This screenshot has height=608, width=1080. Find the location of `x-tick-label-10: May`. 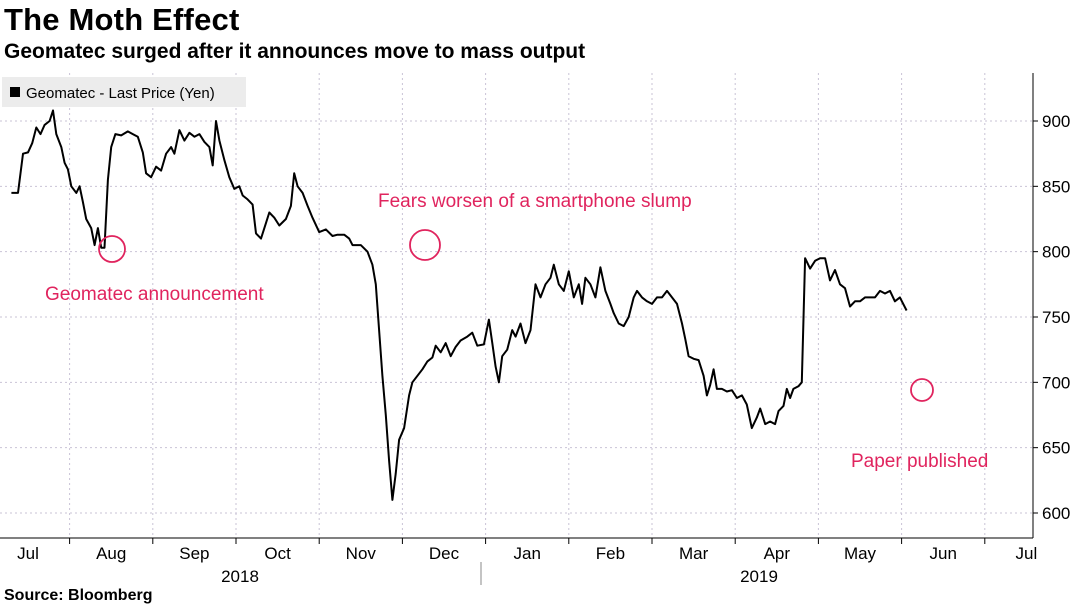

x-tick-label-10: May is located at coordinates (860, 553).